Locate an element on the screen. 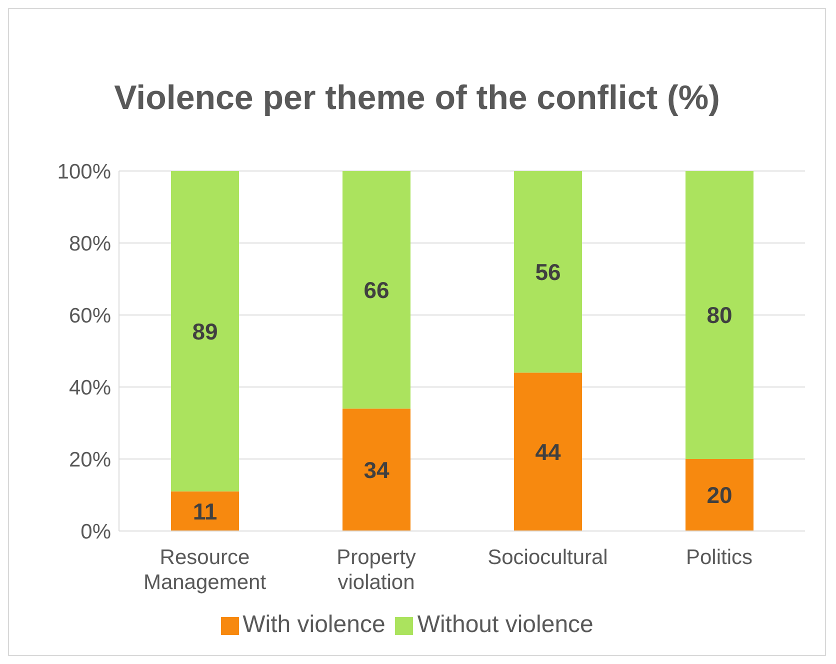 The height and width of the screenshot is (664, 836). data-label: 89 is located at coordinates (205, 331).